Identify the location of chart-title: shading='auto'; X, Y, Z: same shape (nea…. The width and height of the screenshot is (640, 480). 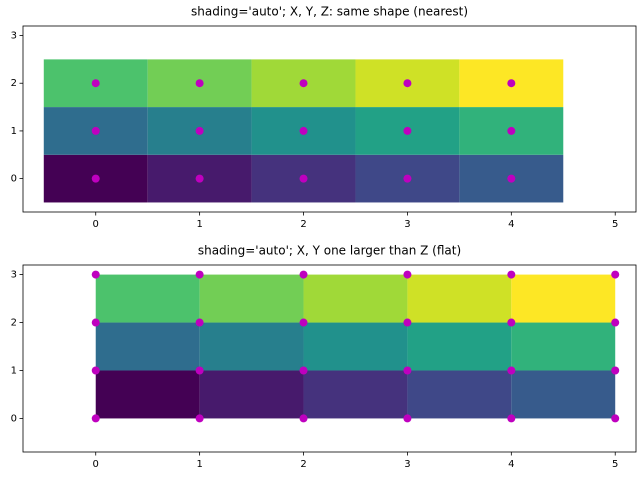
(329, 12).